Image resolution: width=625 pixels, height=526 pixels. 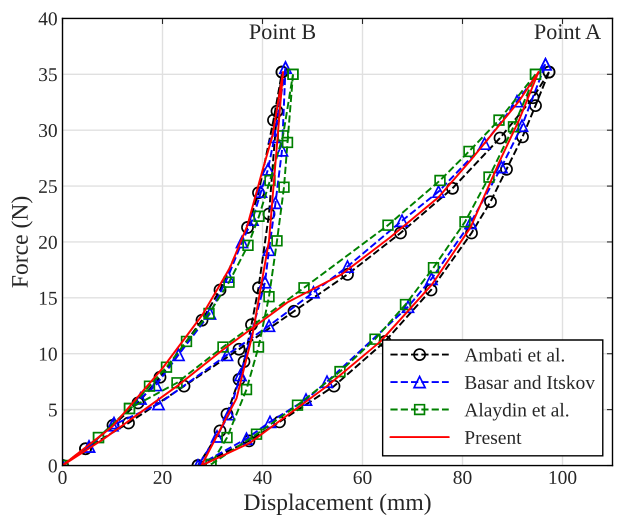 What do you see at coordinates (514, 355) in the screenshot?
I see `legend-label: Ambati et al.` at bounding box center [514, 355].